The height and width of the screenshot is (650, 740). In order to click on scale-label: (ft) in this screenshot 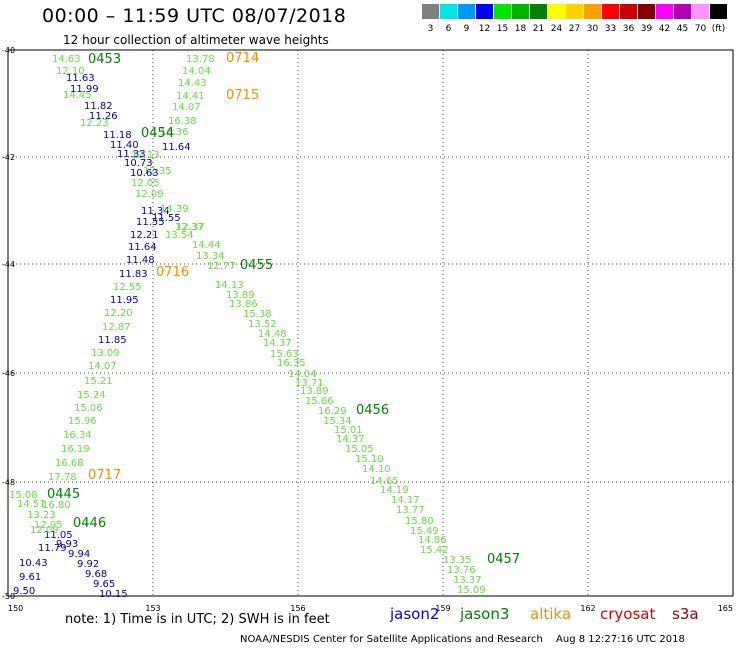, I will do `click(718, 29)`.